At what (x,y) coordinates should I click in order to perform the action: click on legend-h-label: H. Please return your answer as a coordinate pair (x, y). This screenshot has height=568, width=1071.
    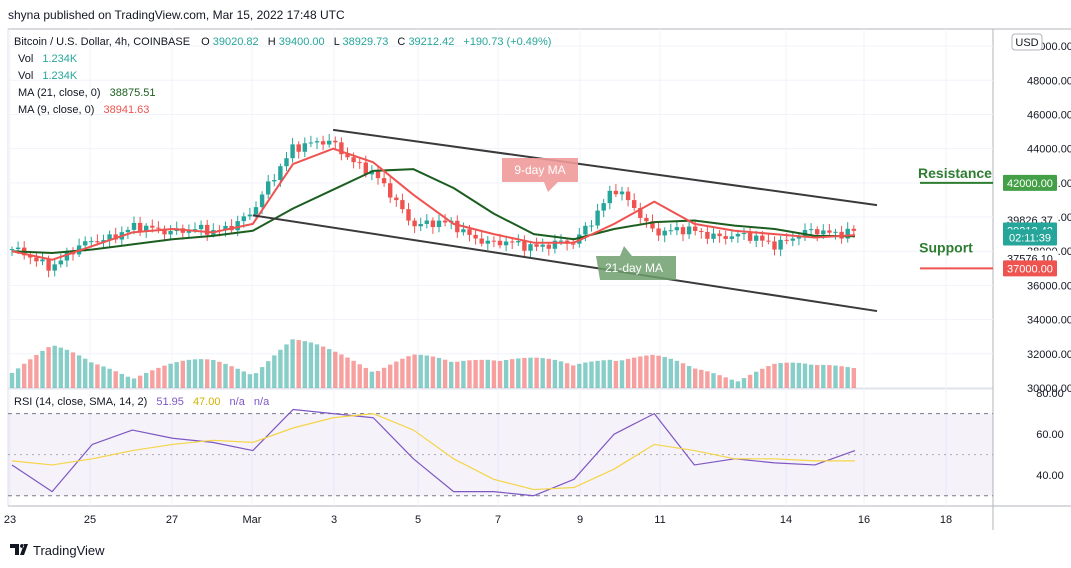
    Looking at the image, I should click on (272, 42).